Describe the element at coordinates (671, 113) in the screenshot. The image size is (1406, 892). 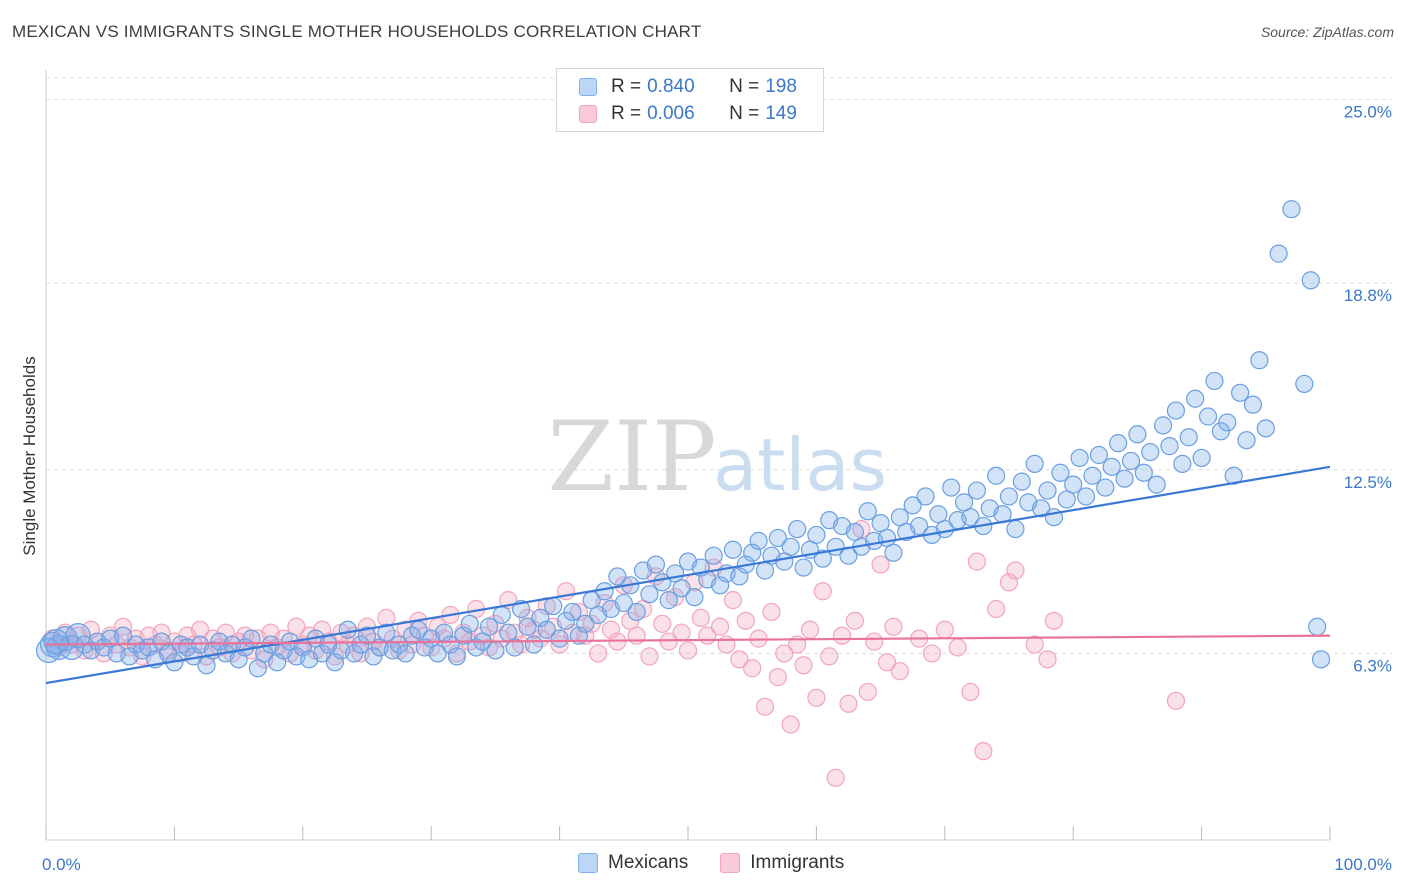
I see `r-value: 0.006` at that location.